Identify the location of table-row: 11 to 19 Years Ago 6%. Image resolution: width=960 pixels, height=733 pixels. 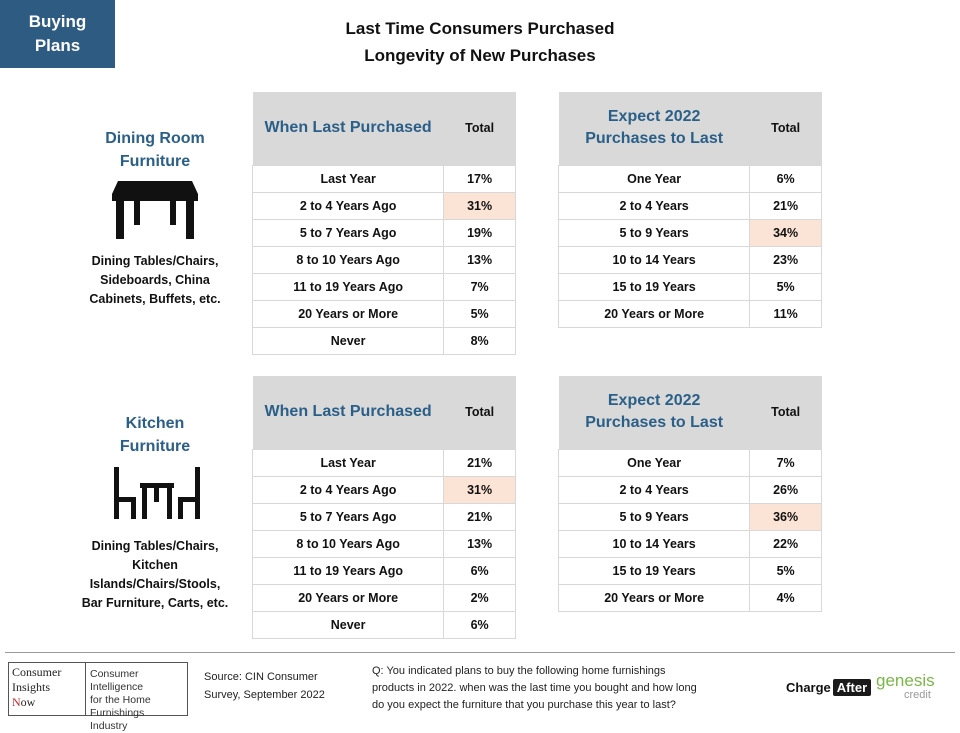
(383, 570).